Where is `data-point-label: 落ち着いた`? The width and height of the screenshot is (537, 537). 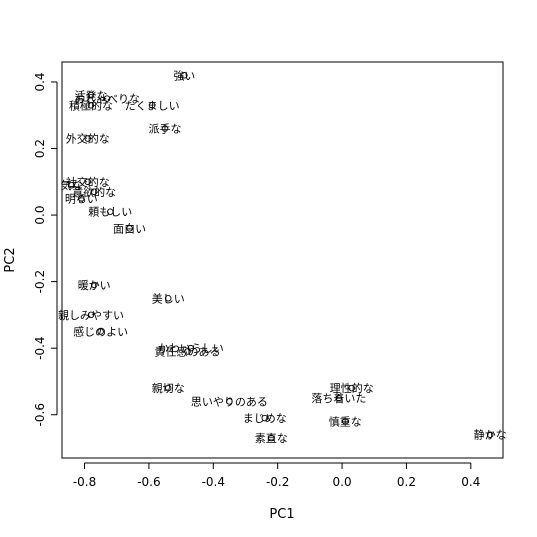 data-point-label: 落ち着いた is located at coordinates (338, 398).